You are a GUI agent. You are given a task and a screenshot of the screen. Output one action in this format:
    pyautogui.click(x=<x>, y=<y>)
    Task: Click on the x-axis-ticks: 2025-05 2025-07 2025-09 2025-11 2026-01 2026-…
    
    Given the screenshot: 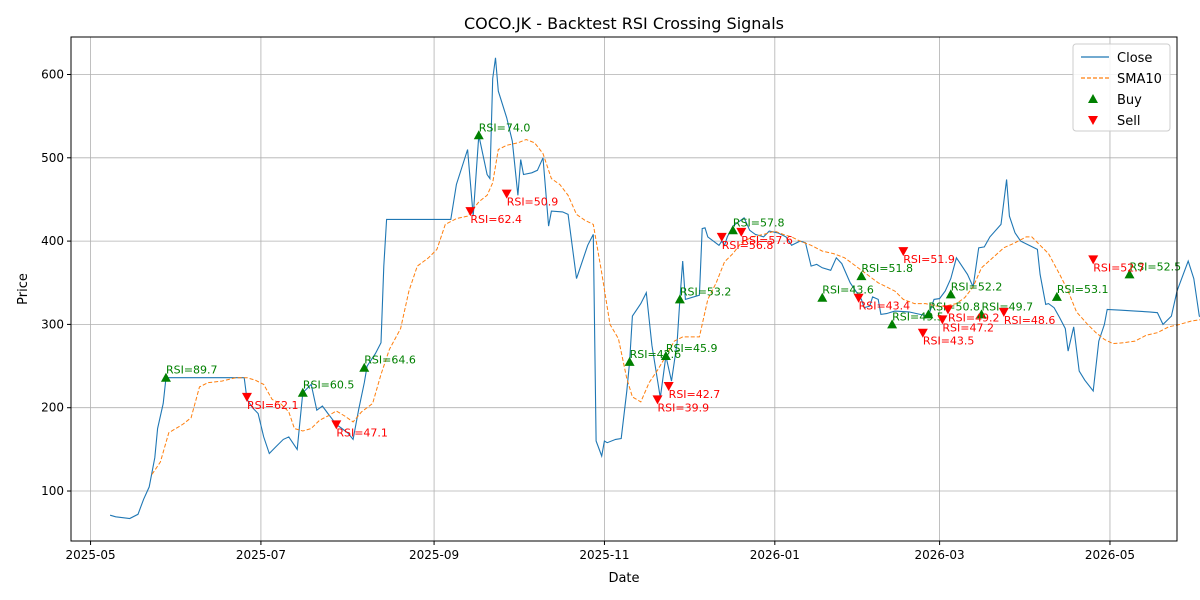 What is the action you would take?
    pyautogui.click(x=600, y=551)
    